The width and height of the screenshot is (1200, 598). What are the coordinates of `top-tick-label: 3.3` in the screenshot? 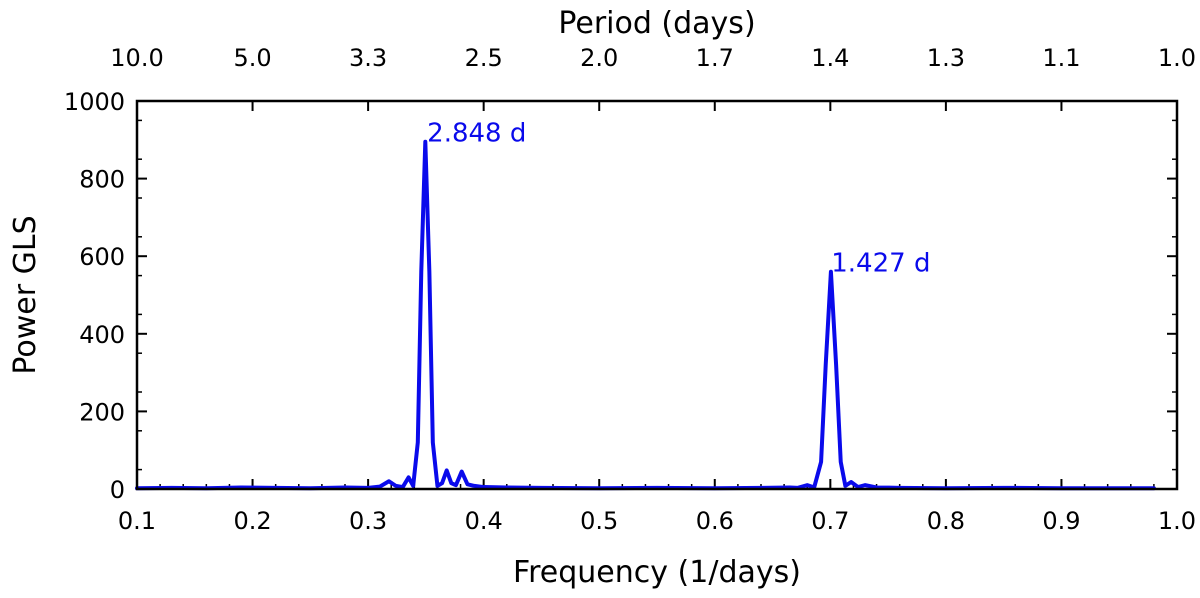 It's located at (368, 58).